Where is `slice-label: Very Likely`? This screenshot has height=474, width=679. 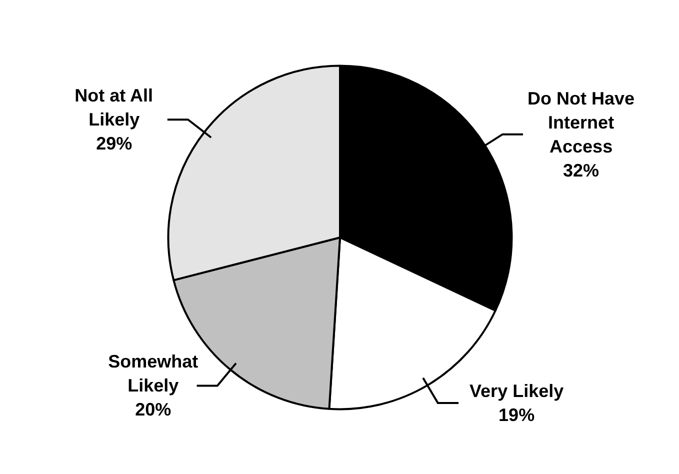
slice-label: Very Likely is located at coordinates (517, 391).